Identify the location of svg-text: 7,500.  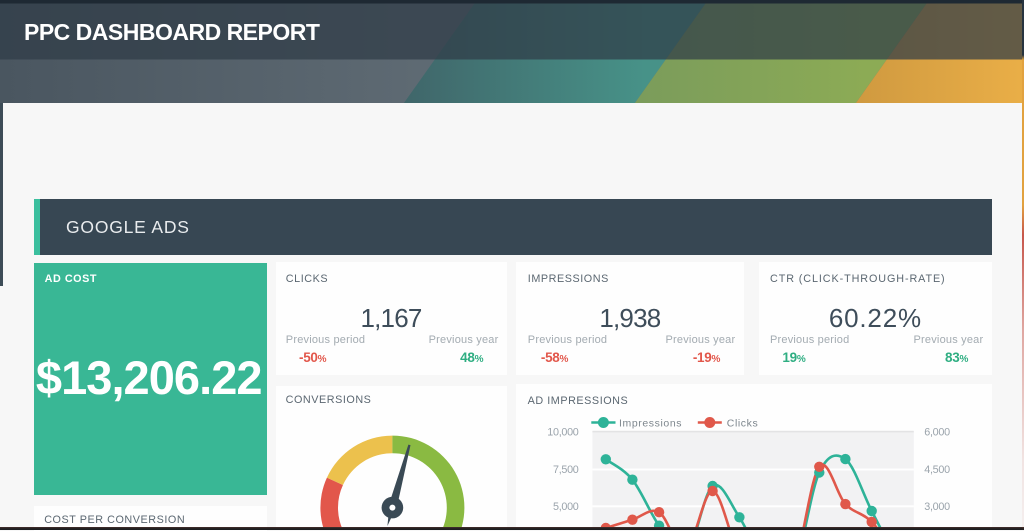
(566, 470).